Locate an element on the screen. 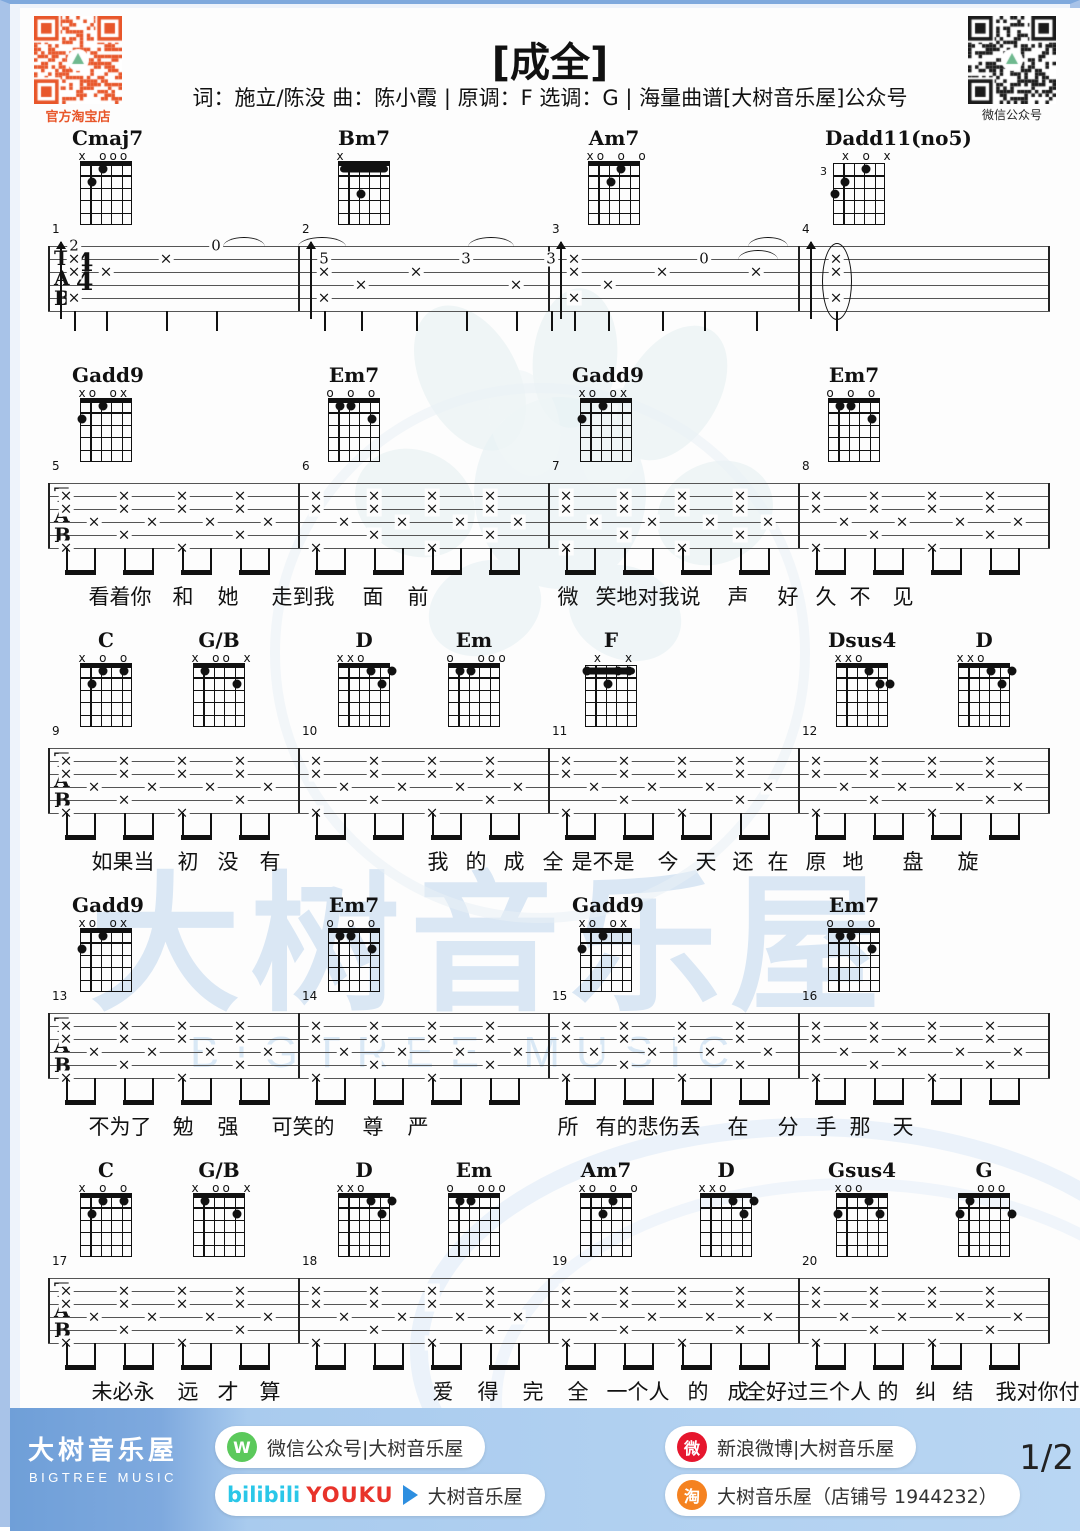 The width and height of the screenshot is (1080, 1531). chord-name: G is located at coordinates (984, 1170).